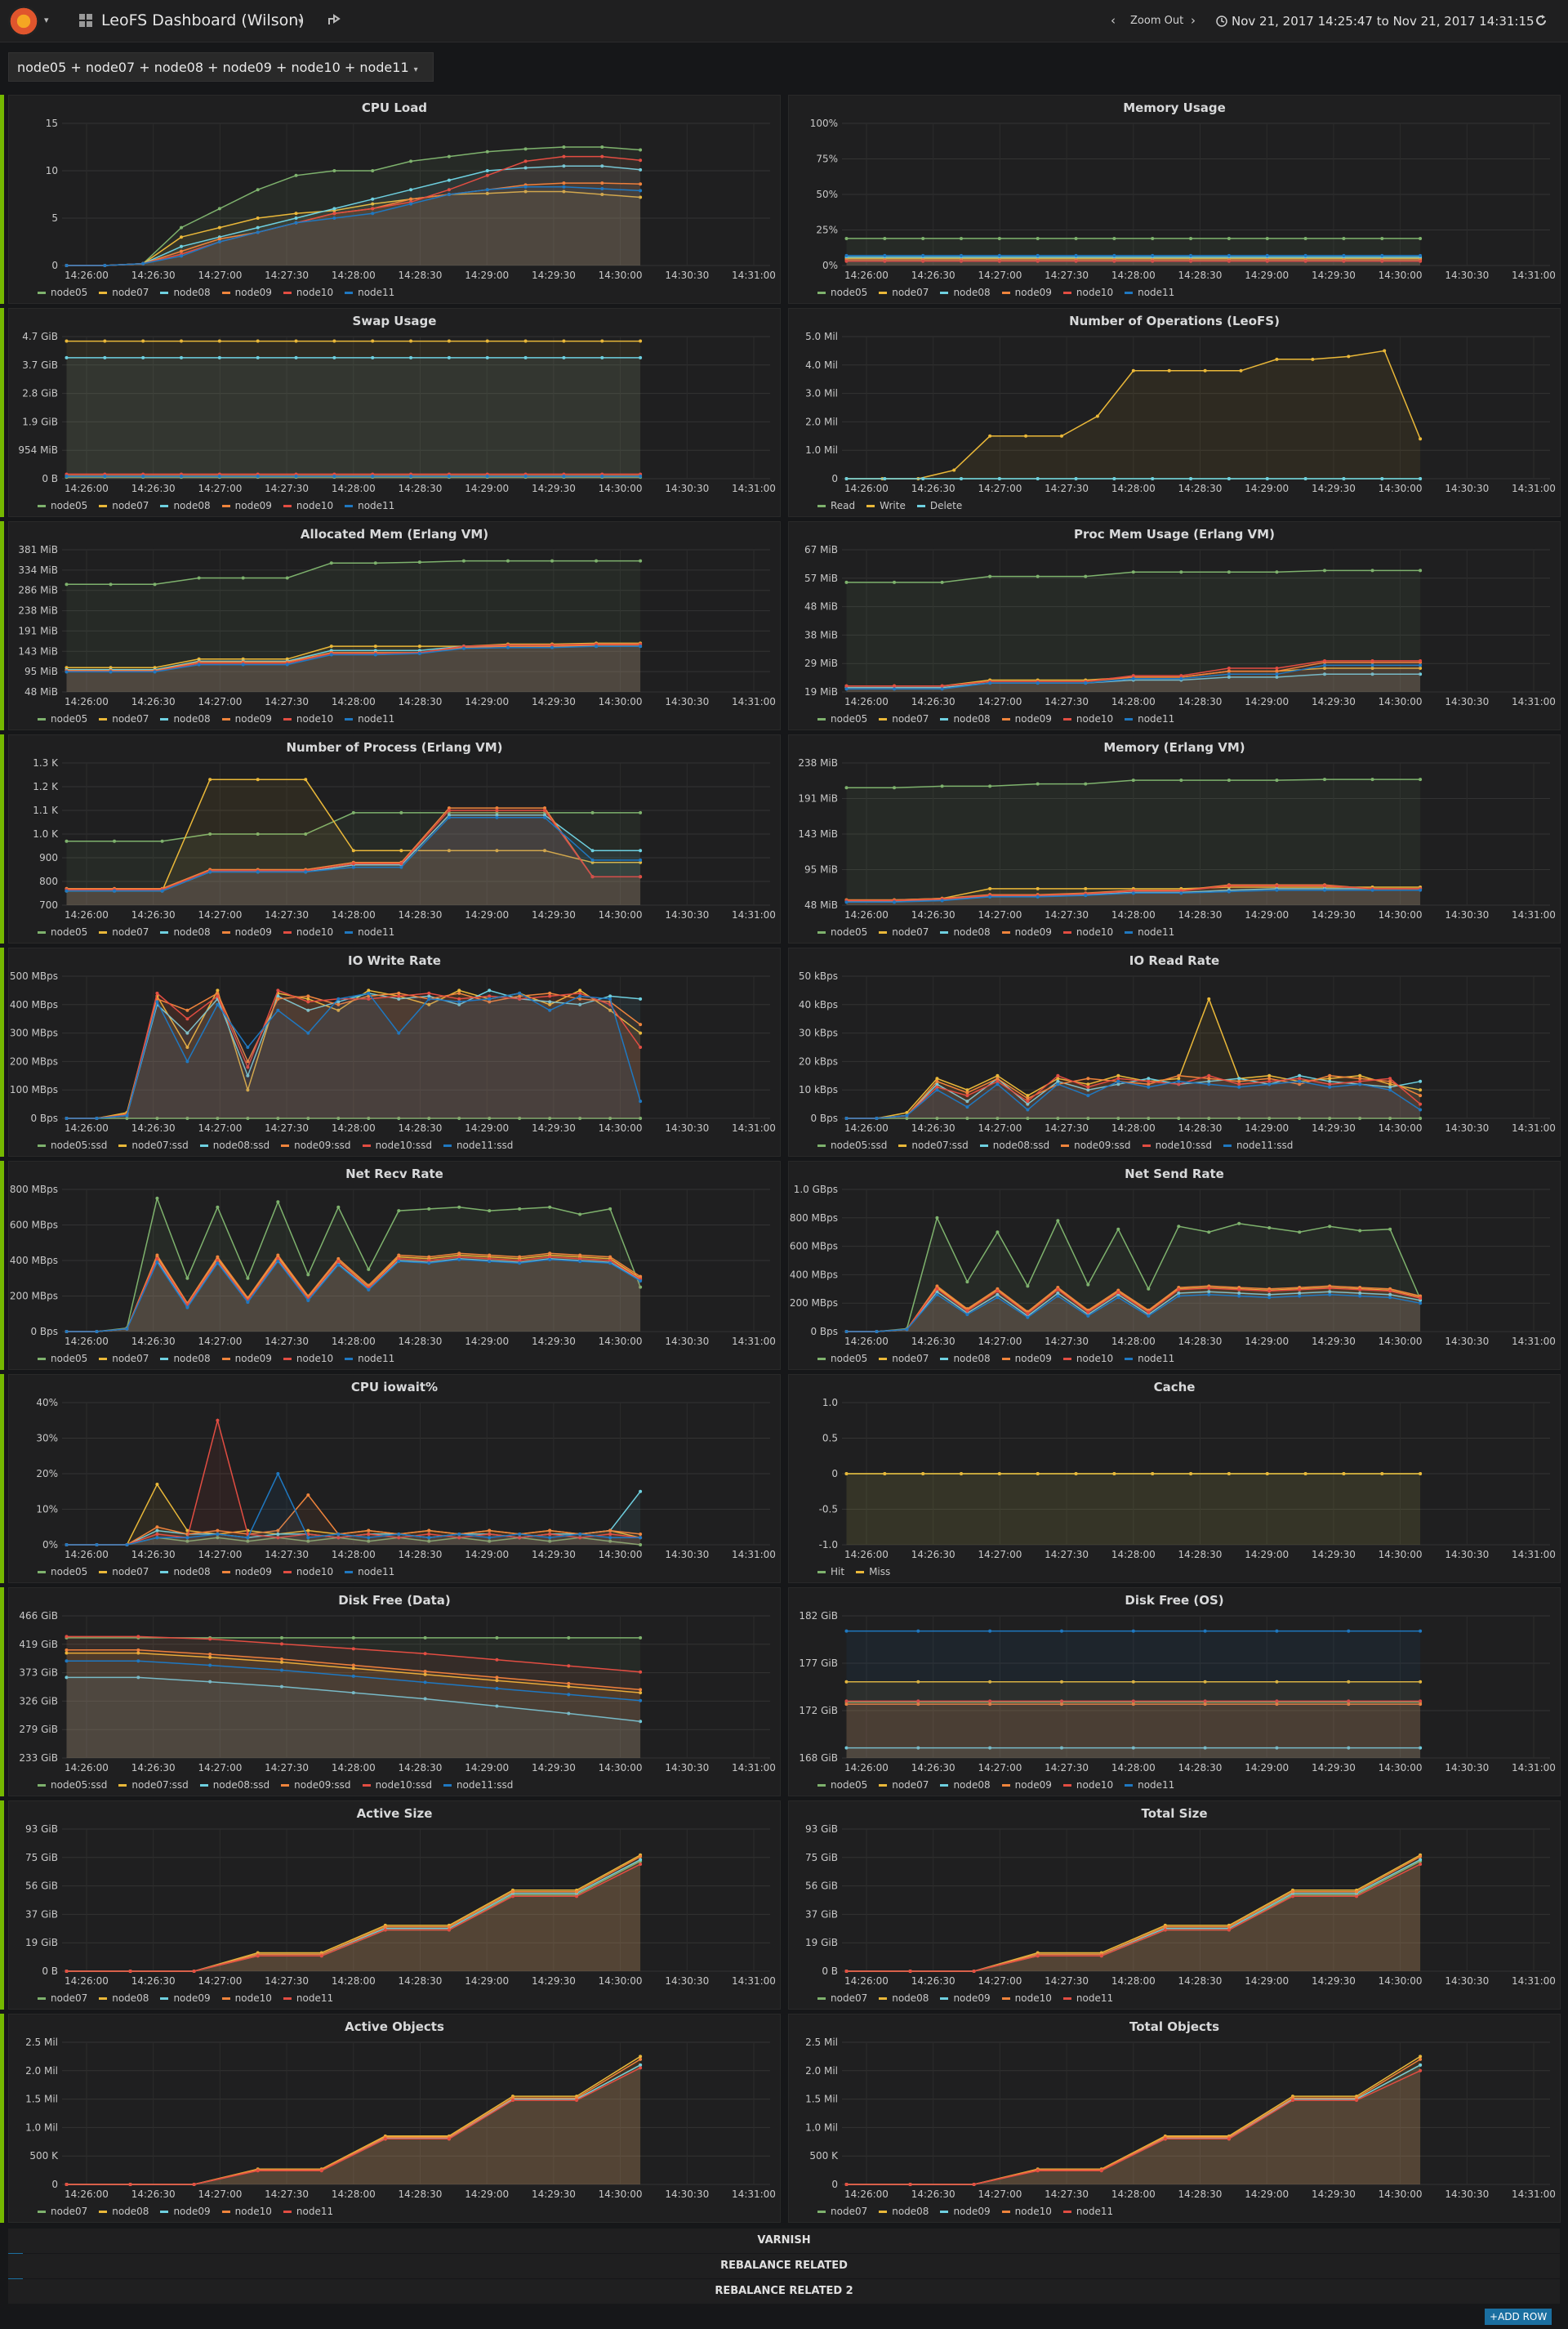 The image size is (1568, 2329). What do you see at coordinates (784, 2241) in the screenshot?
I see `row-varnish: VARNISH` at bounding box center [784, 2241].